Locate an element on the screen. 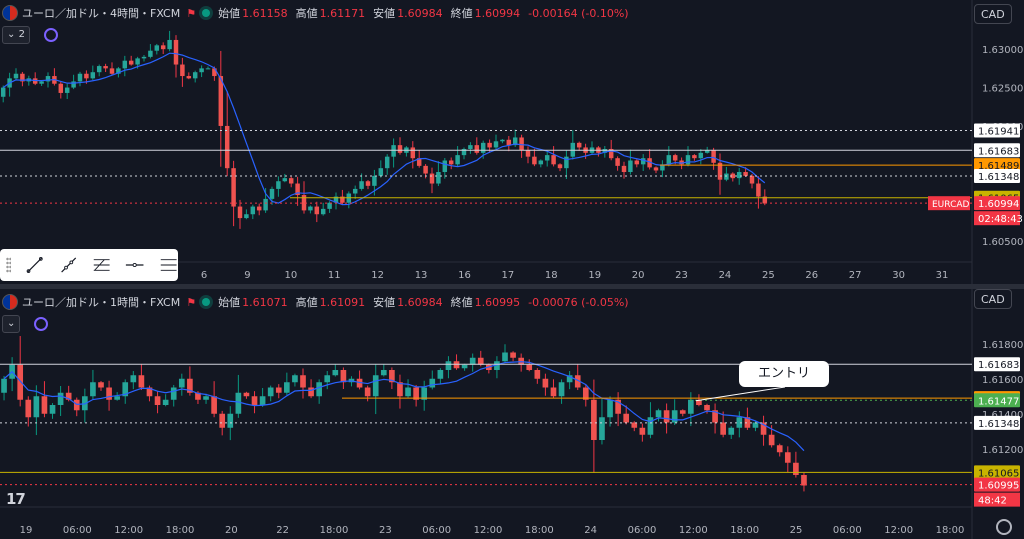  channel-icon is located at coordinates (168, 265).